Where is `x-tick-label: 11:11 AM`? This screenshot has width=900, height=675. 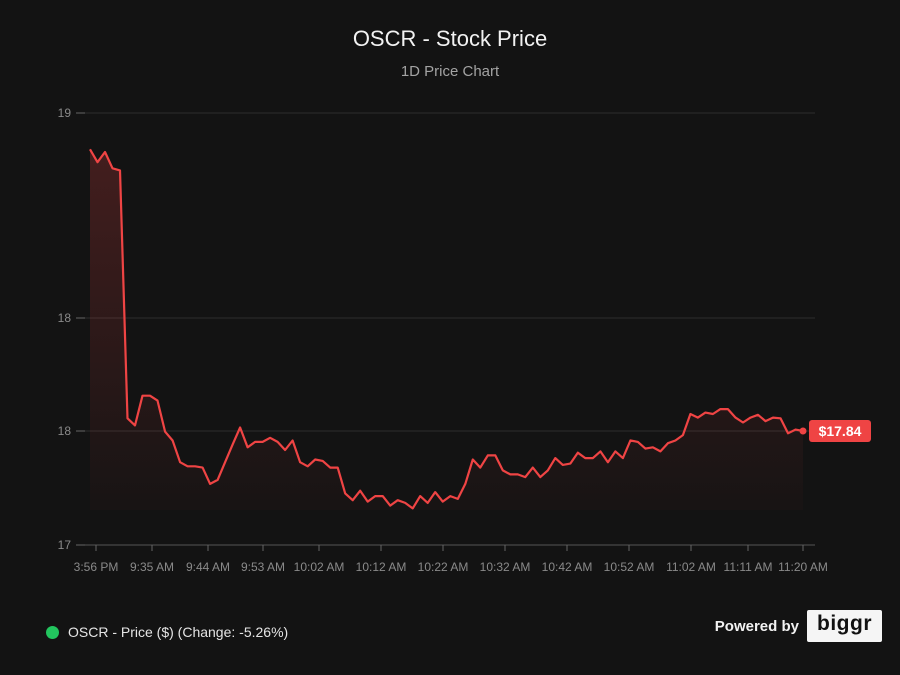 x-tick-label: 11:11 AM is located at coordinates (748, 567).